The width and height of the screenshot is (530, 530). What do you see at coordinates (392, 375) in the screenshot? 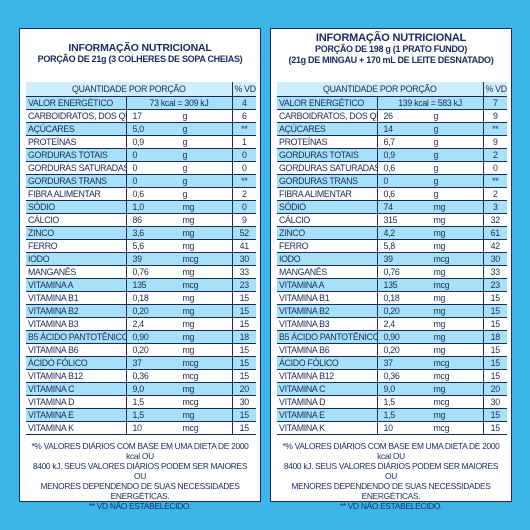
I see `nutrient-row: VITAMINA B12 0,36 mcg 15` at bounding box center [392, 375].